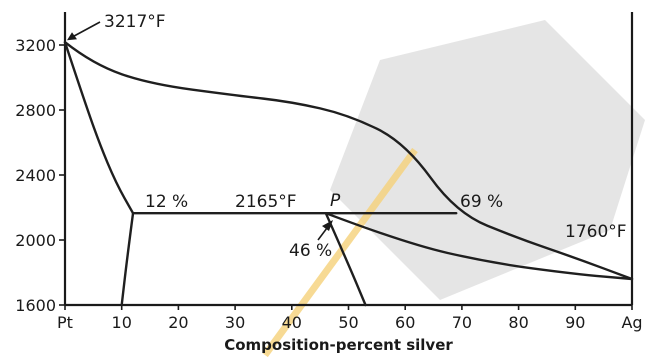 Image resolution: width=645 pixels, height=360 pixels. I want to click on x-tick-label: Pt, so click(65, 322).